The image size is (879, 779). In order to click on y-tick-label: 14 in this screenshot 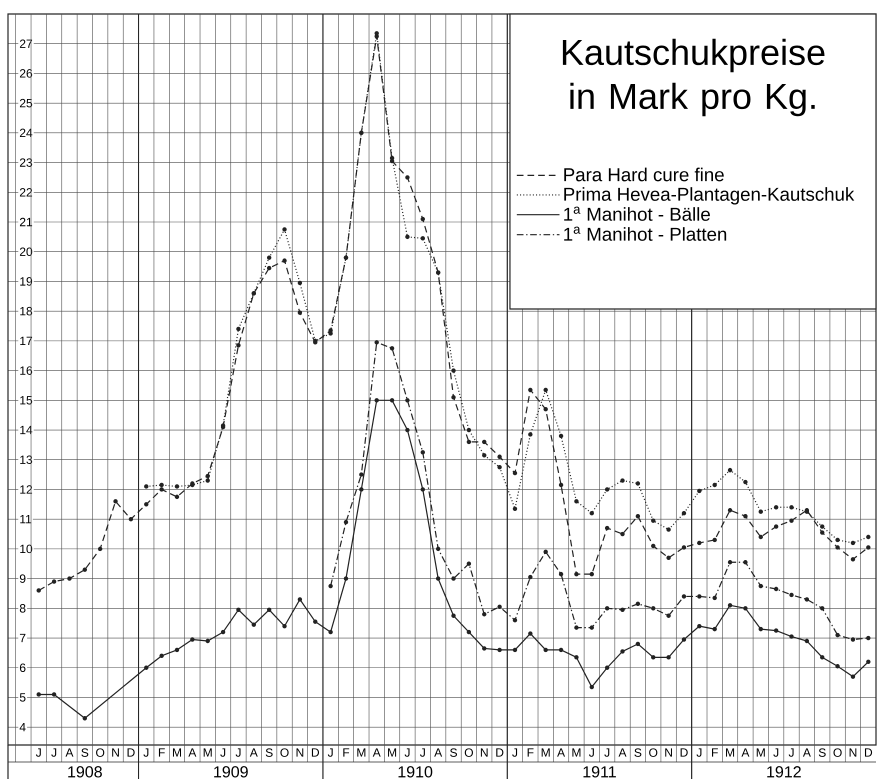, I will do `click(26, 430)`.